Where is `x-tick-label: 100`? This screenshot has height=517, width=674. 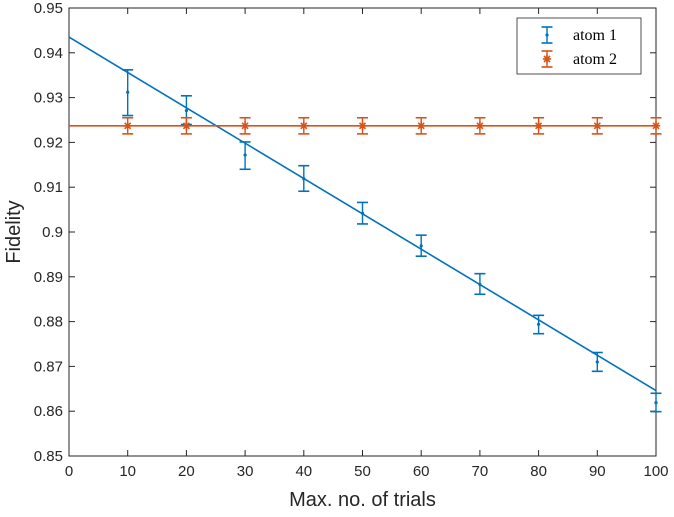 x-tick-label: 100 is located at coordinates (655, 471).